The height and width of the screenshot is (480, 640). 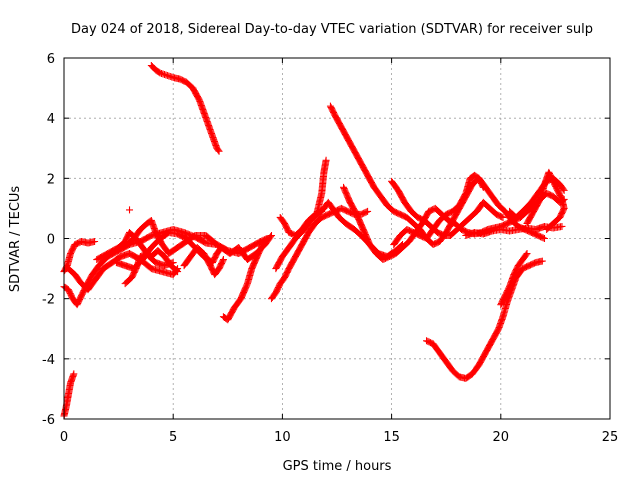 I want to click on x-tick-labels: 0 5 10 15 20 25, so click(x=339, y=437).